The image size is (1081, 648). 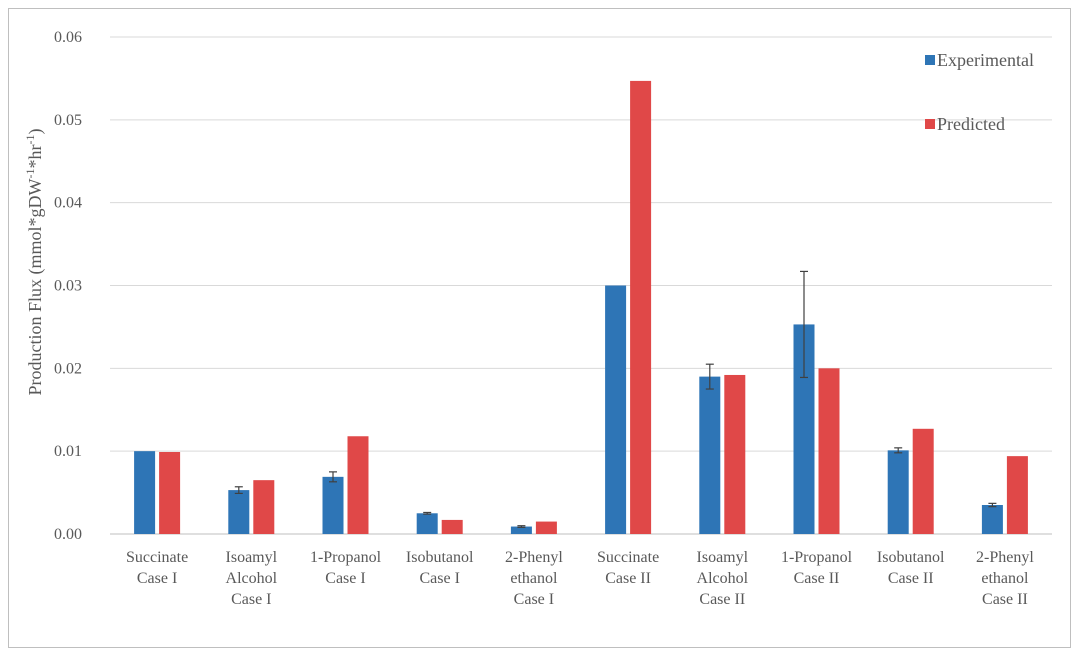 What do you see at coordinates (346, 568) in the screenshot?
I see `x-category-label: 1-Propanol Case I` at bounding box center [346, 568].